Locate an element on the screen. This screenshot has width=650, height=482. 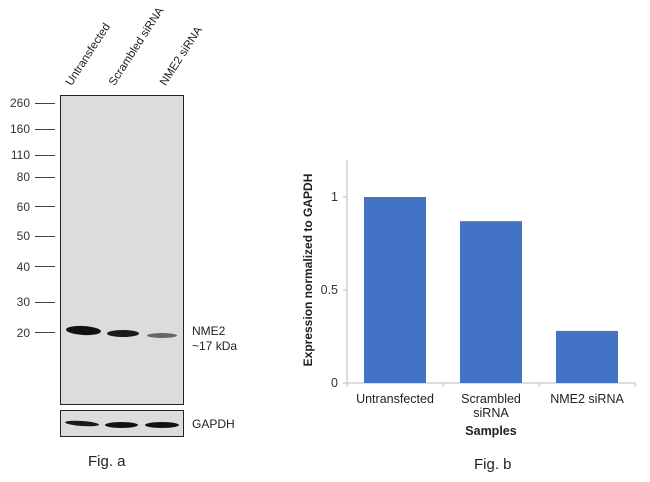
nme2-band-nme2-sirna is located at coordinates (162, 335).